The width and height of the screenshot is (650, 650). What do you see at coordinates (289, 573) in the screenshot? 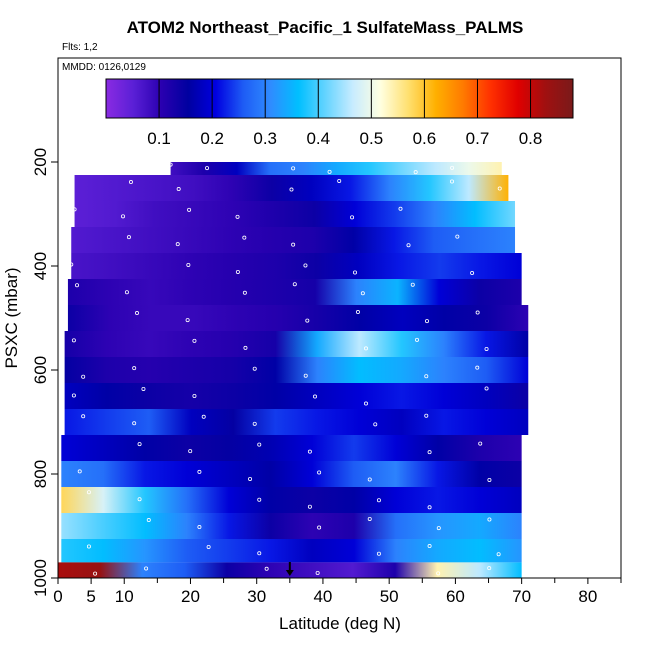
I see `latitude-marker-arrow` at bounding box center [289, 573].